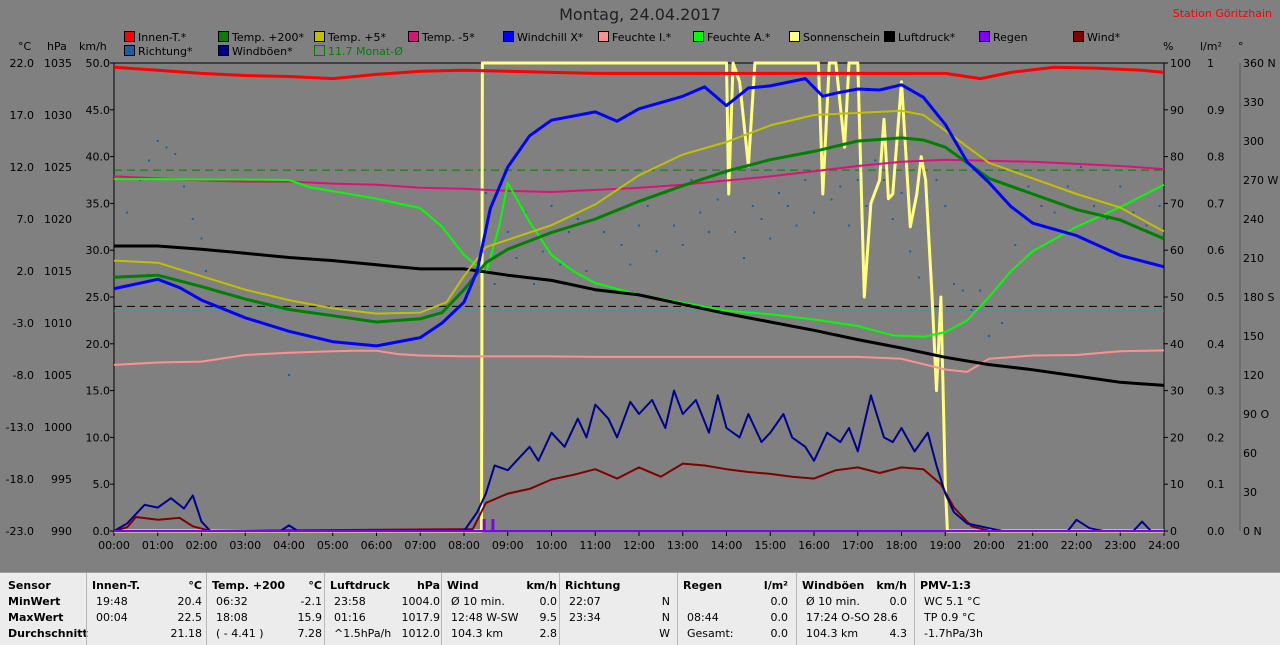  Describe the element at coordinates (57, 46) in the screenshot. I see `hpa-axis-unit: hPa` at that location.